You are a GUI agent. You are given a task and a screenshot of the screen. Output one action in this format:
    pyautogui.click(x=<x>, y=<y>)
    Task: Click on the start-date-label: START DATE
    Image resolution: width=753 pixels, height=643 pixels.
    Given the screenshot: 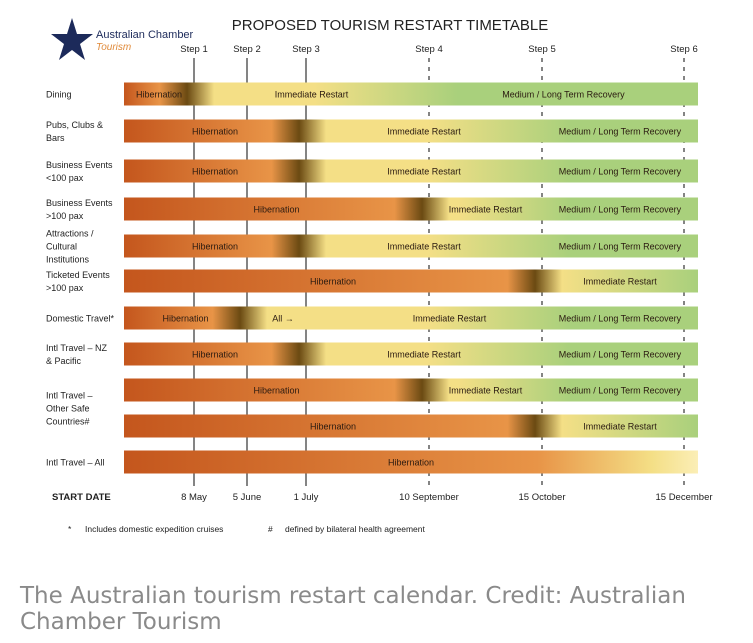 What is the action you would take?
    pyautogui.click(x=81, y=497)
    